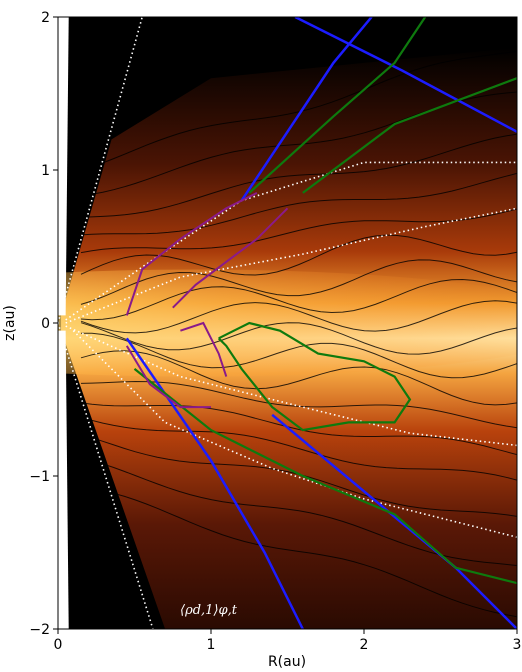  Describe the element at coordinates (10, 323) in the screenshot. I see `y-axis-title: z(au)` at that location.